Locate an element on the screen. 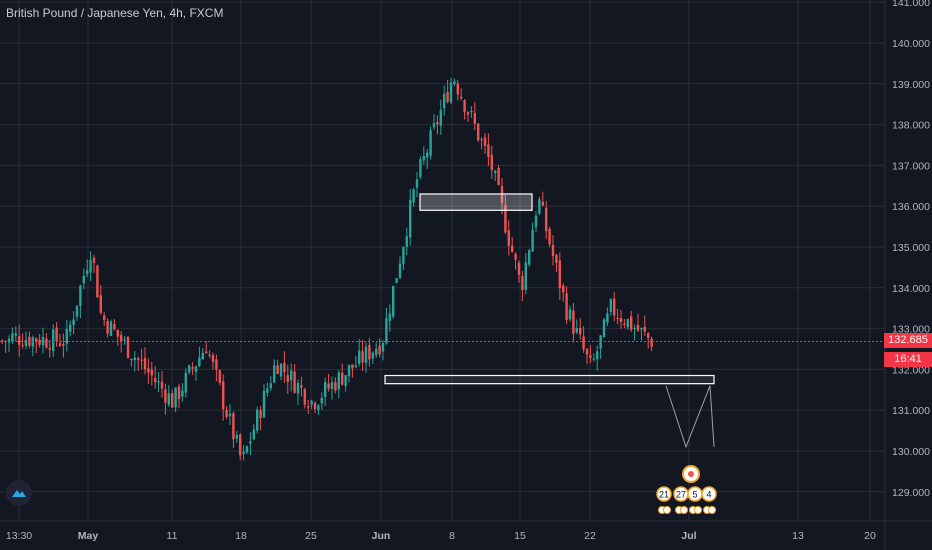 This screenshot has height=550, width=932. price-axis-label: 137.000 is located at coordinates (911, 166).